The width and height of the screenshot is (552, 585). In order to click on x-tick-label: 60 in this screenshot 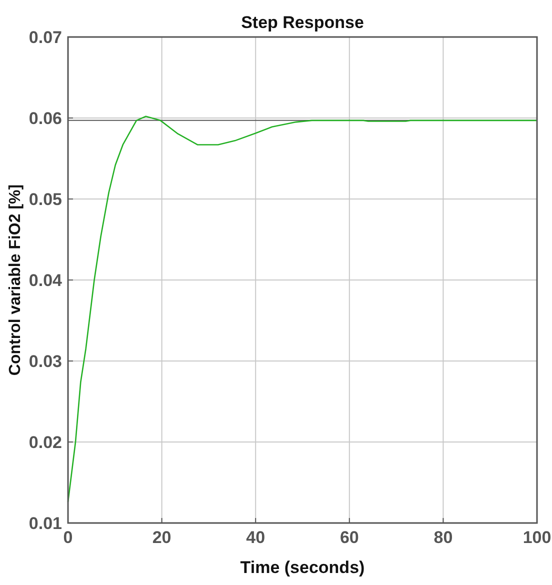, I will do `click(349, 537)`.